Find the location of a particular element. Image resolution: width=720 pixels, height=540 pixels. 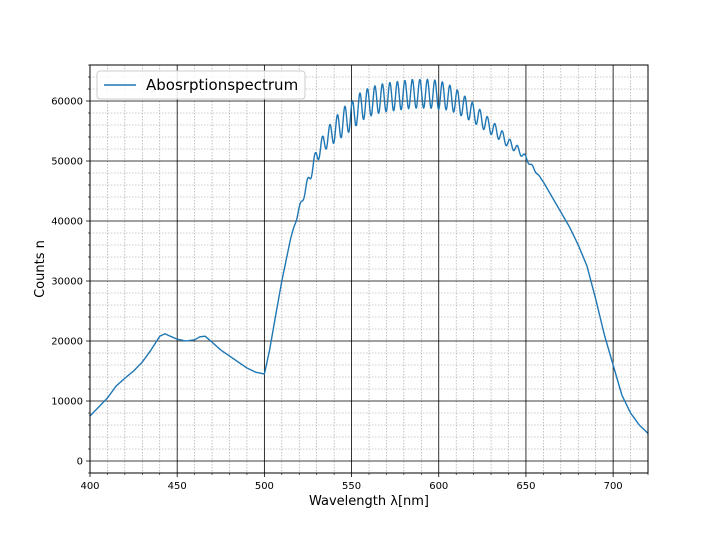

legend-box is located at coordinates (201, 85).